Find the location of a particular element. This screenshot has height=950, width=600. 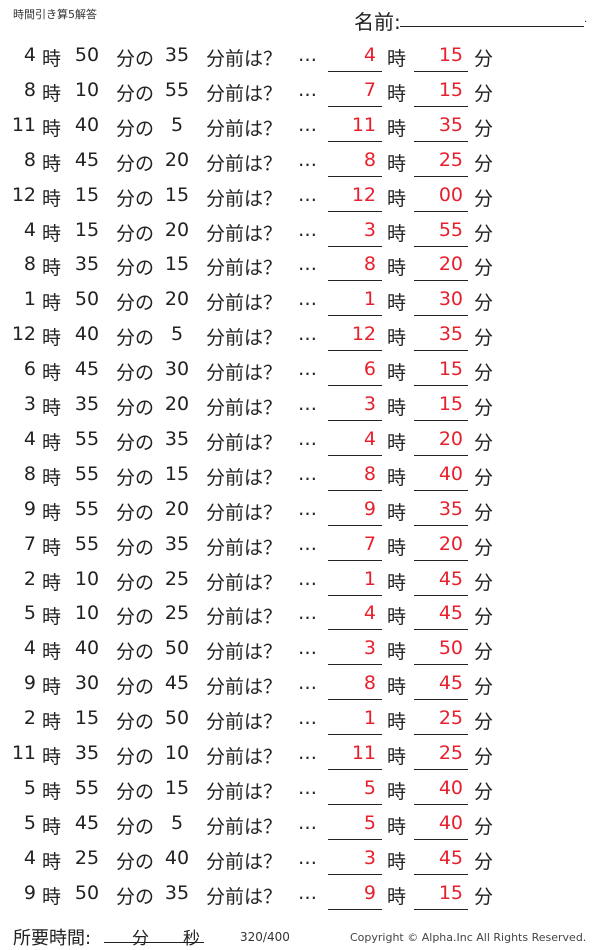

start-minute: 40 is located at coordinates (87, 334).